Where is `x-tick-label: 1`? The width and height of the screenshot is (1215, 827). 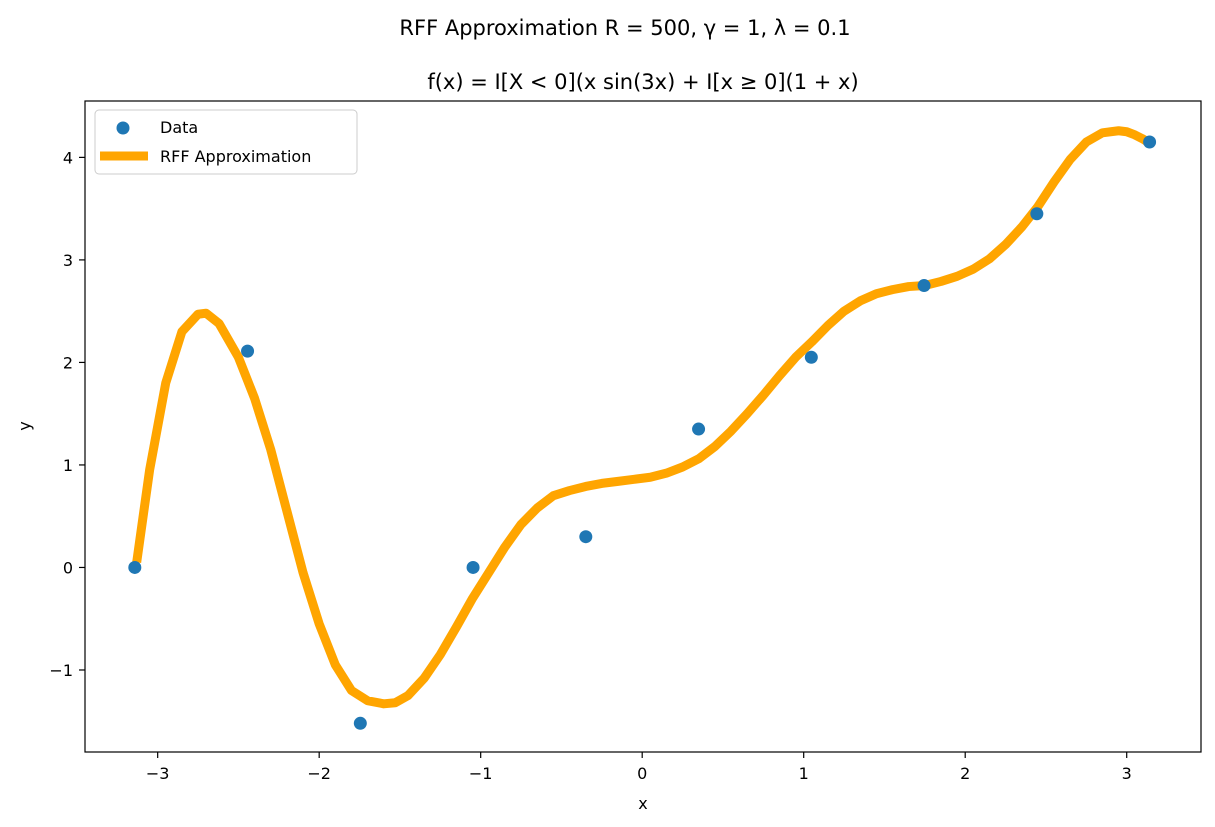 x-tick-label: 1 is located at coordinates (804, 773).